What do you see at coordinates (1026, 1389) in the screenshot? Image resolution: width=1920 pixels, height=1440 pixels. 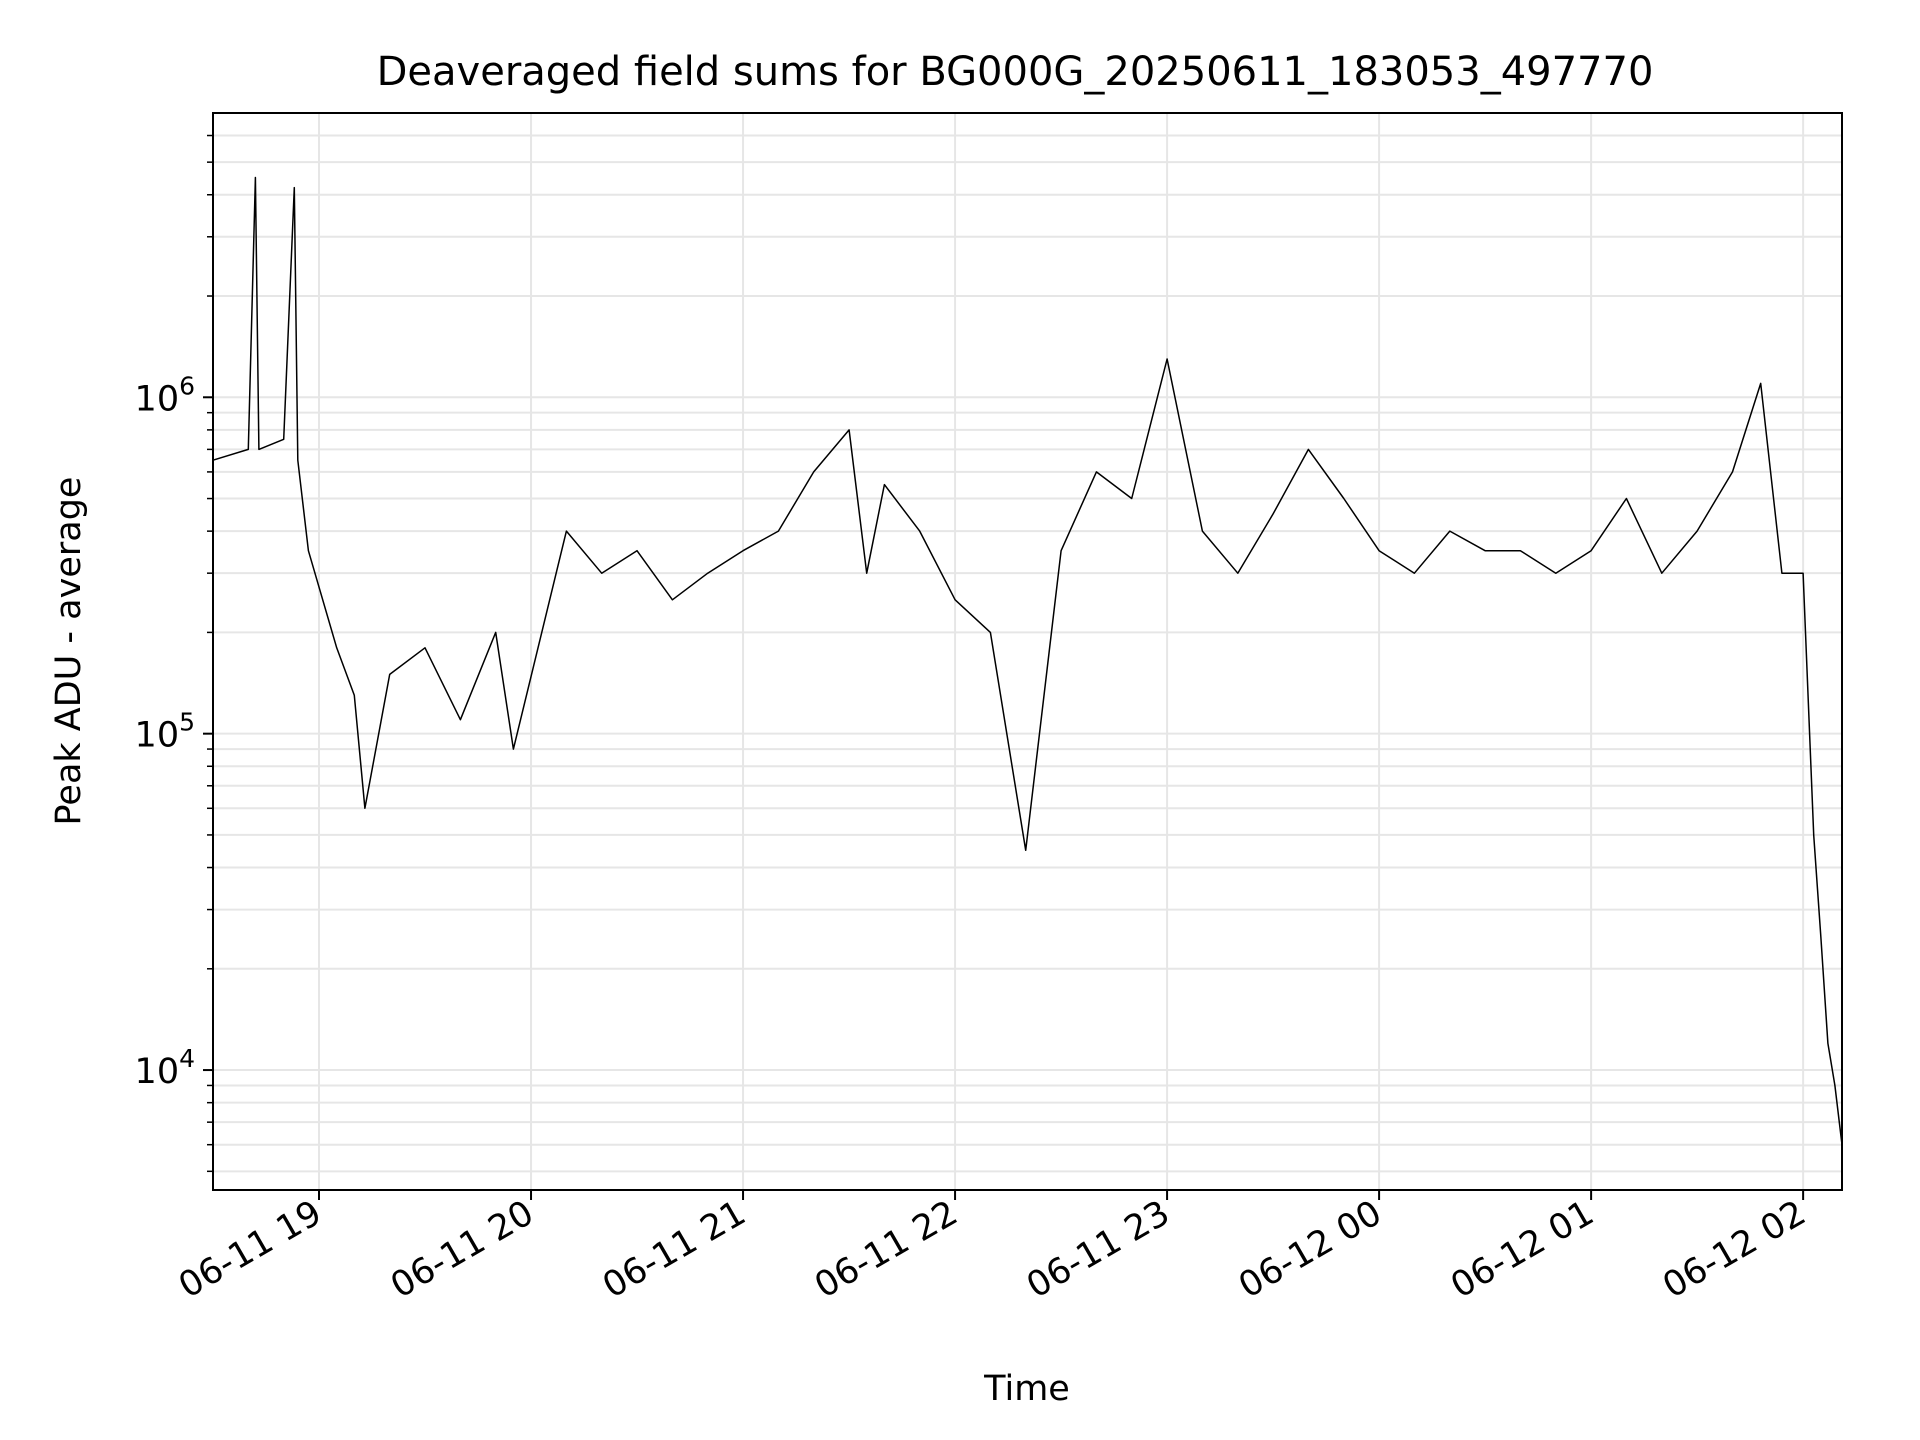 I see `x-axis-label: Time` at bounding box center [1026, 1389].